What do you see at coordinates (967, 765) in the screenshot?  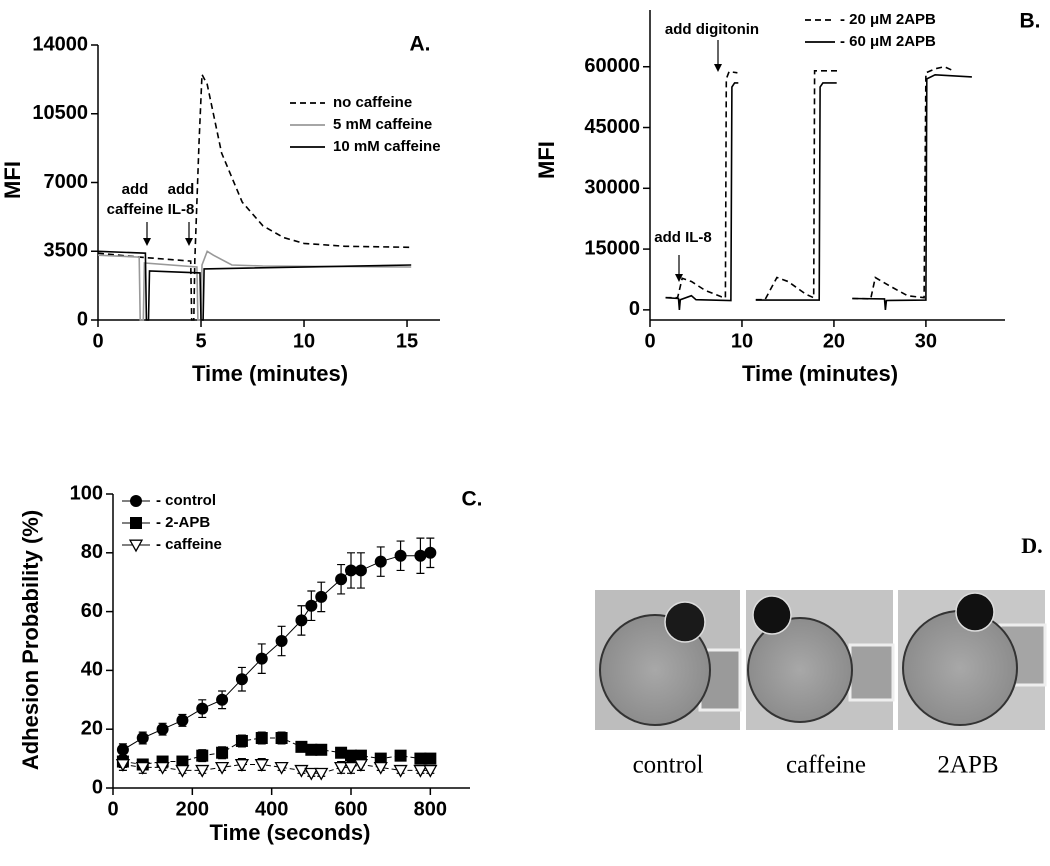 I see `caption: 2APB` at bounding box center [967, 765].